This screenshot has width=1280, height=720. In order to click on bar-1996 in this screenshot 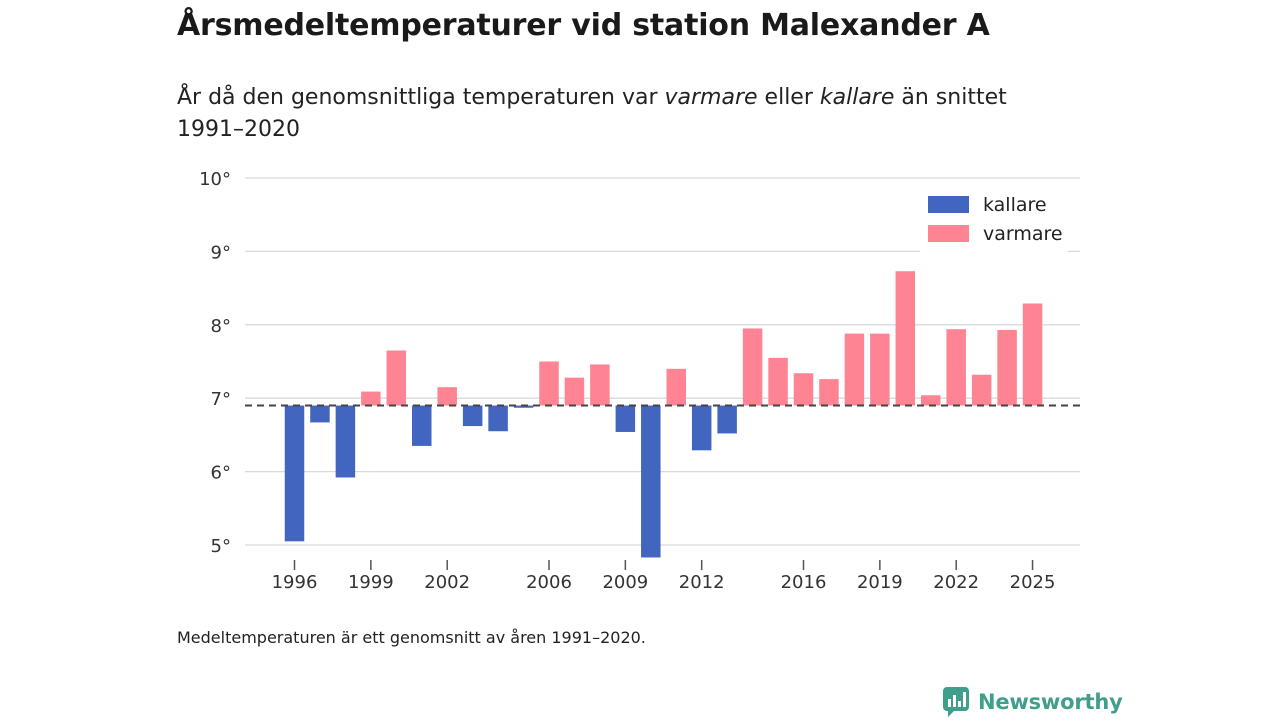, I will do `click(294, 473)`.